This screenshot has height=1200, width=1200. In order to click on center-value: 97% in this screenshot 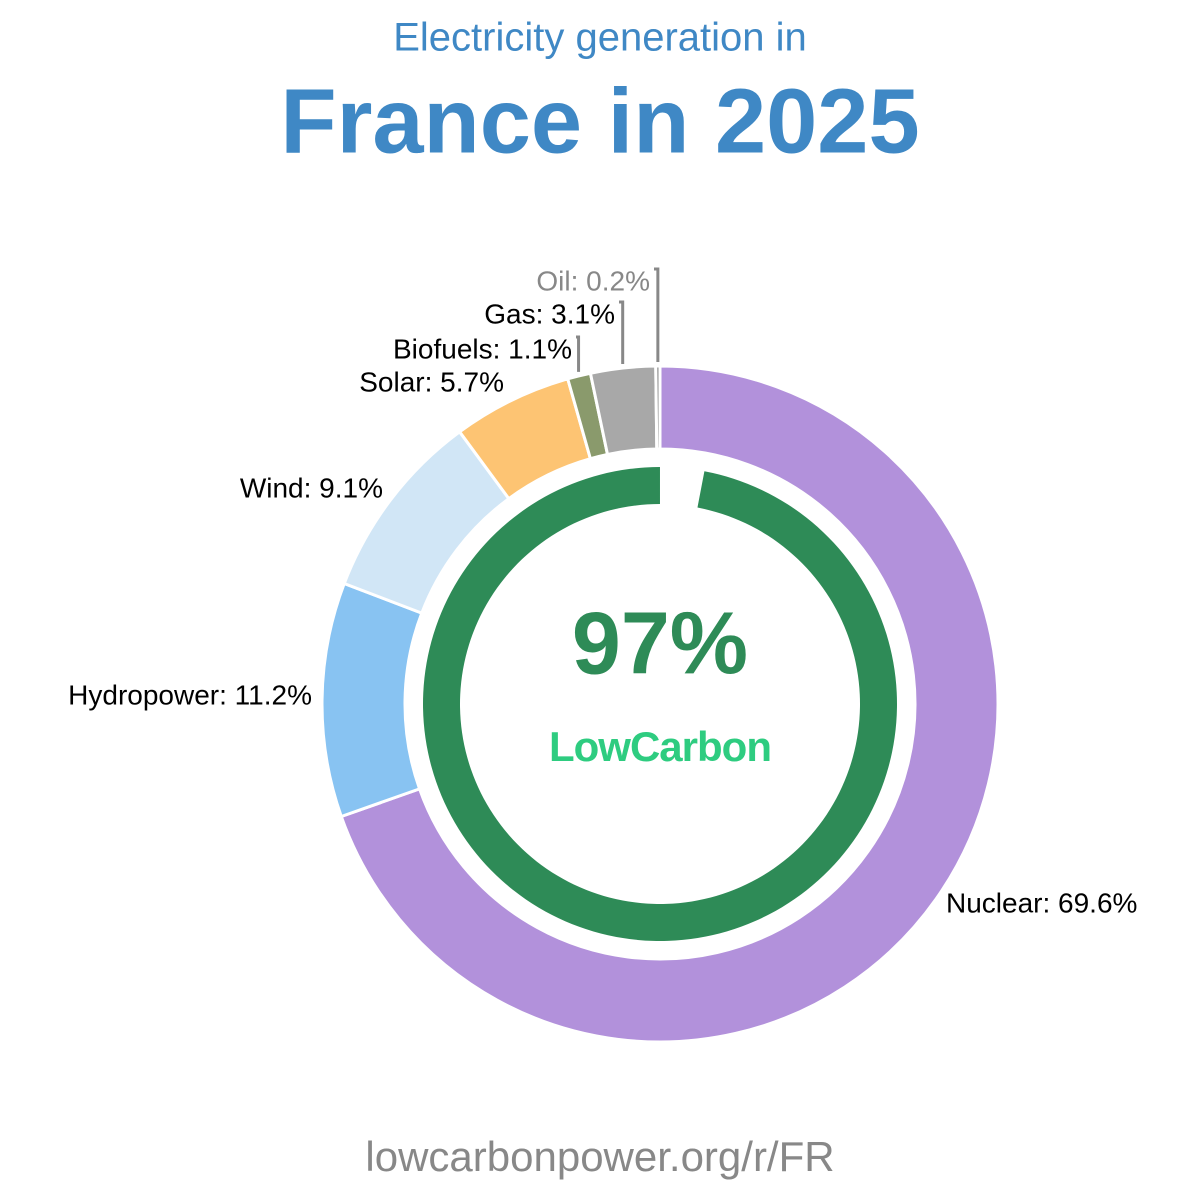, I will do `click(660, 642)`.